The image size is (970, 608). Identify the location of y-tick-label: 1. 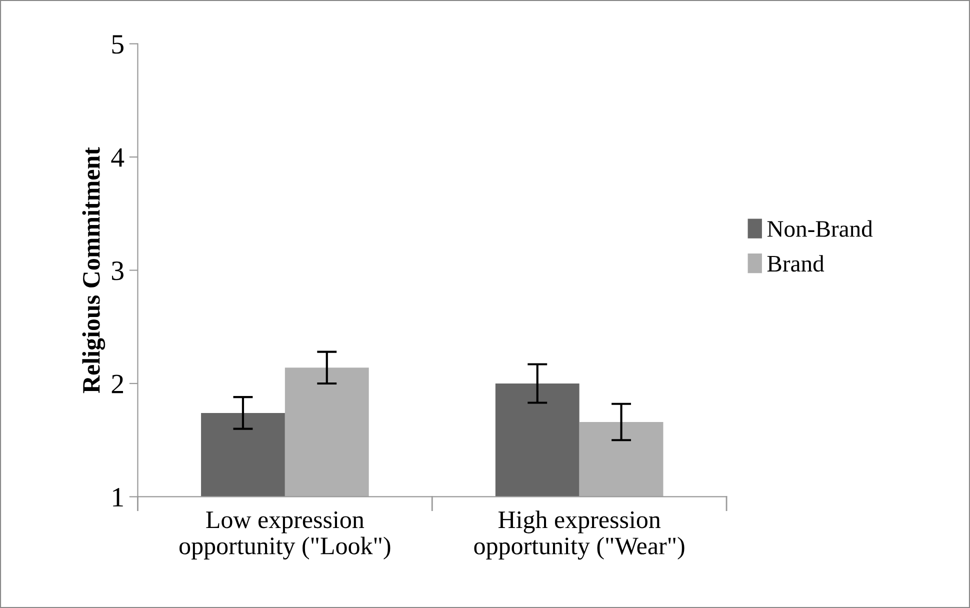
(118, 497).